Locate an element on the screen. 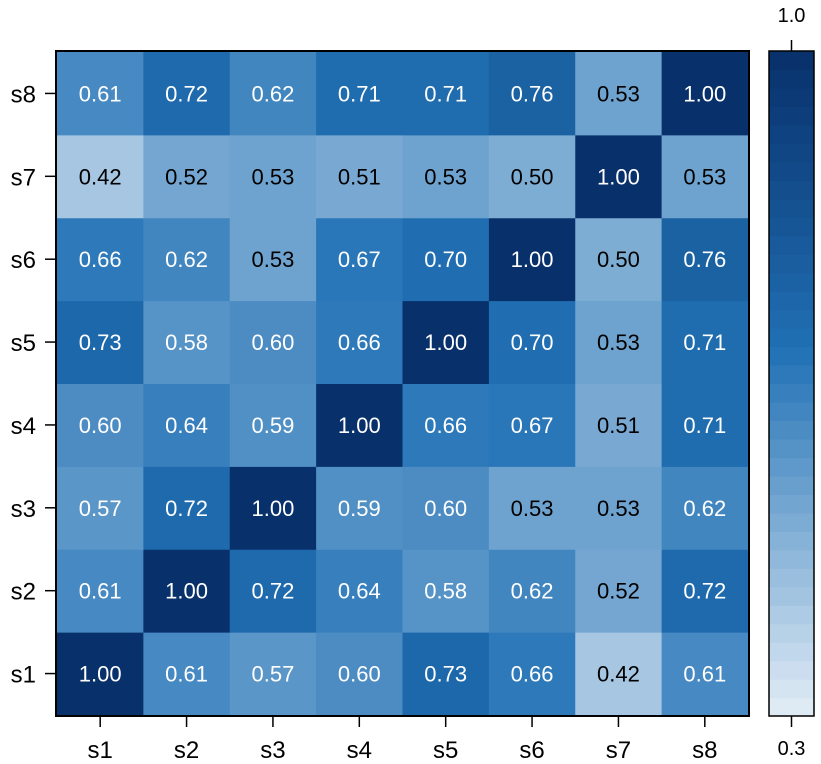 This screenshot has width=821, height=764. heatmap-cell-s3-s8 is located at coordinates (705, 508).